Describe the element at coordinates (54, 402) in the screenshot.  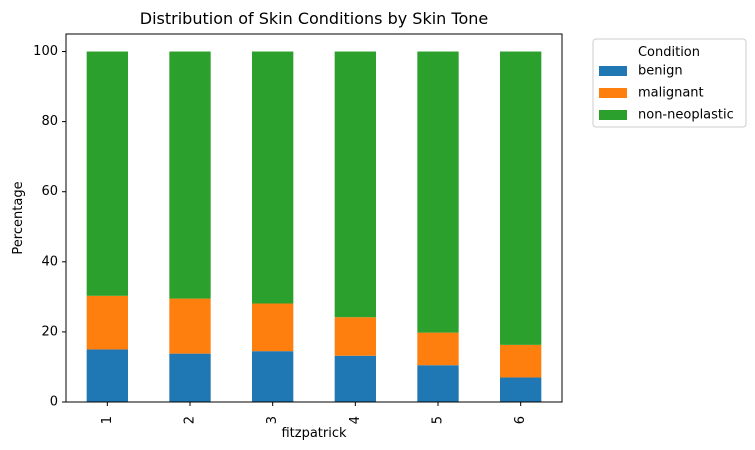
I see `y-tick-label: 0` at that location.